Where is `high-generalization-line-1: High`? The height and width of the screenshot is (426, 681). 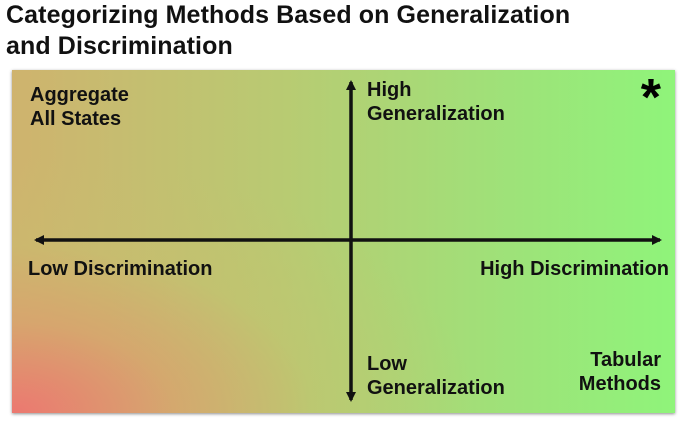
high-generalization-line-1: High is located at coordinates (389, 90).